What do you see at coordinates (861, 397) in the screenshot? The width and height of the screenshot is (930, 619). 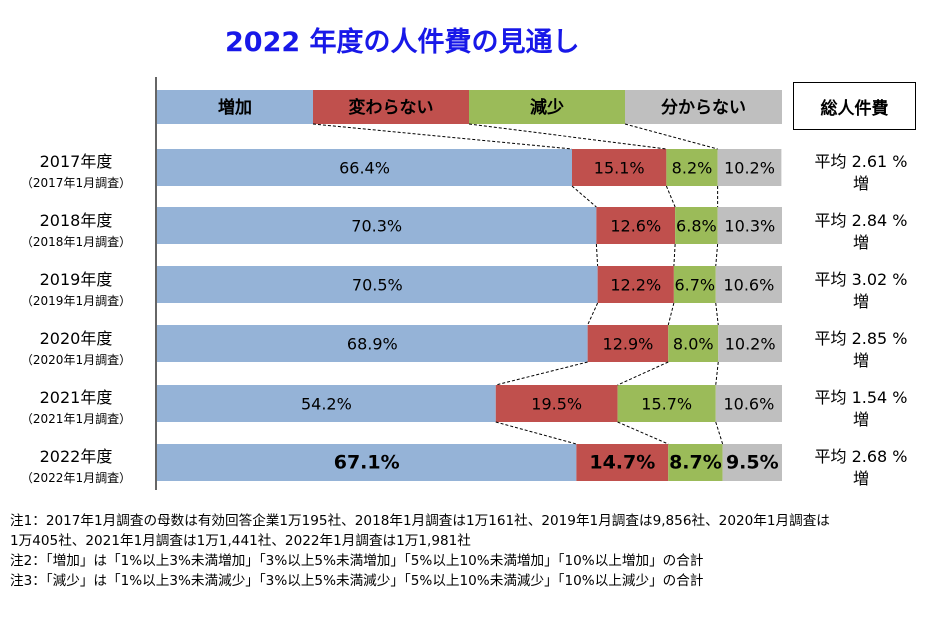 I see `avg-value: 平均 1.54 %` at bounding box center [861, 397].